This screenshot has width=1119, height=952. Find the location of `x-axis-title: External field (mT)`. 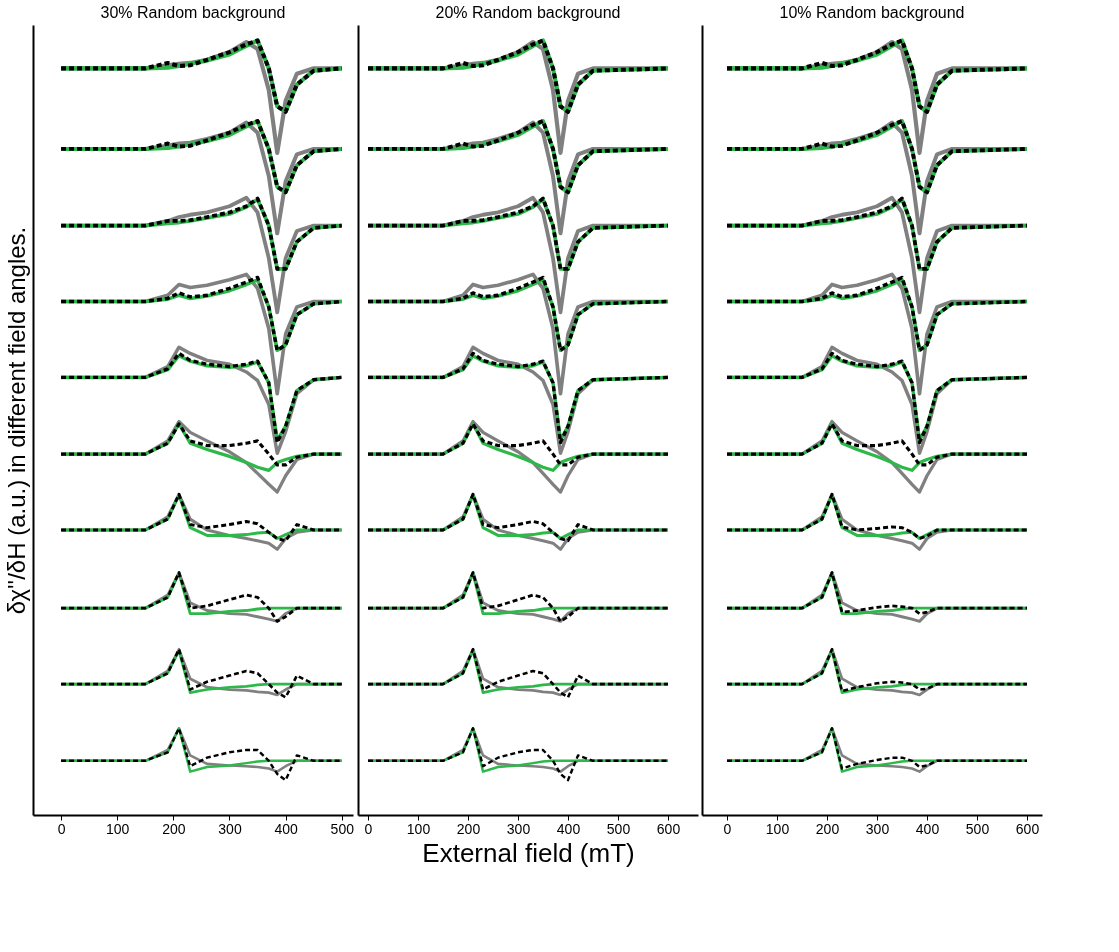

x-axis-title: External field (mT) is located at coordinates (528, 852).